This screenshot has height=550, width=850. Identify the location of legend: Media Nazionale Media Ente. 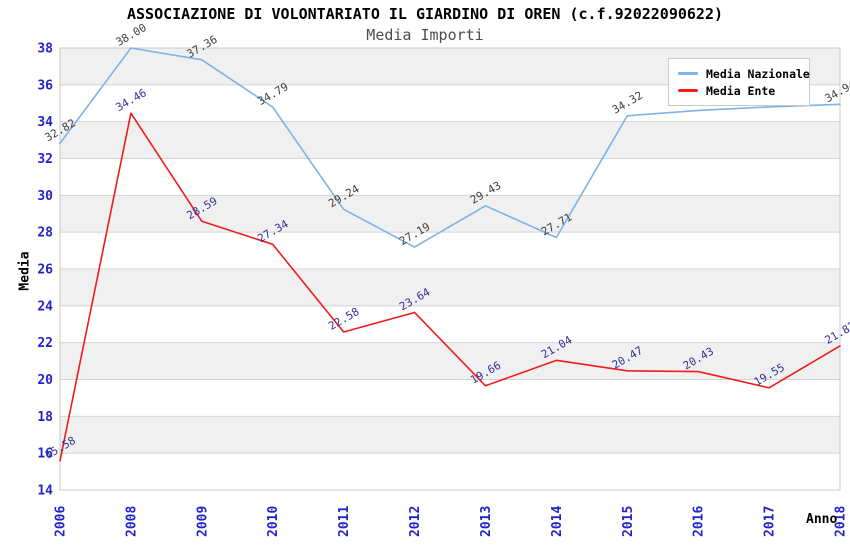
(739, 82).